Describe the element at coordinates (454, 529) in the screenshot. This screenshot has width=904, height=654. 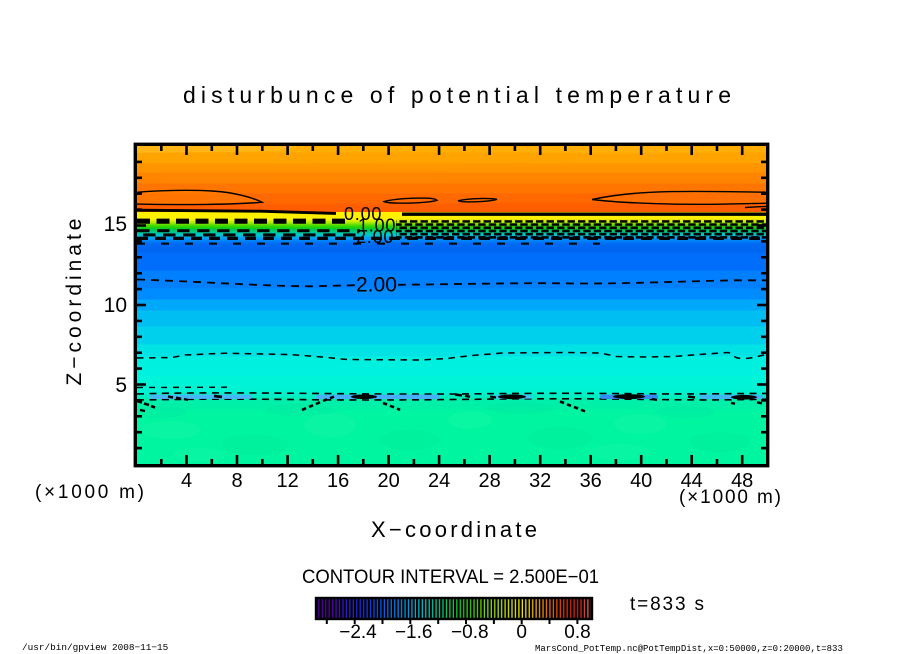
I see `svg-text: X−coordinate` at that location.